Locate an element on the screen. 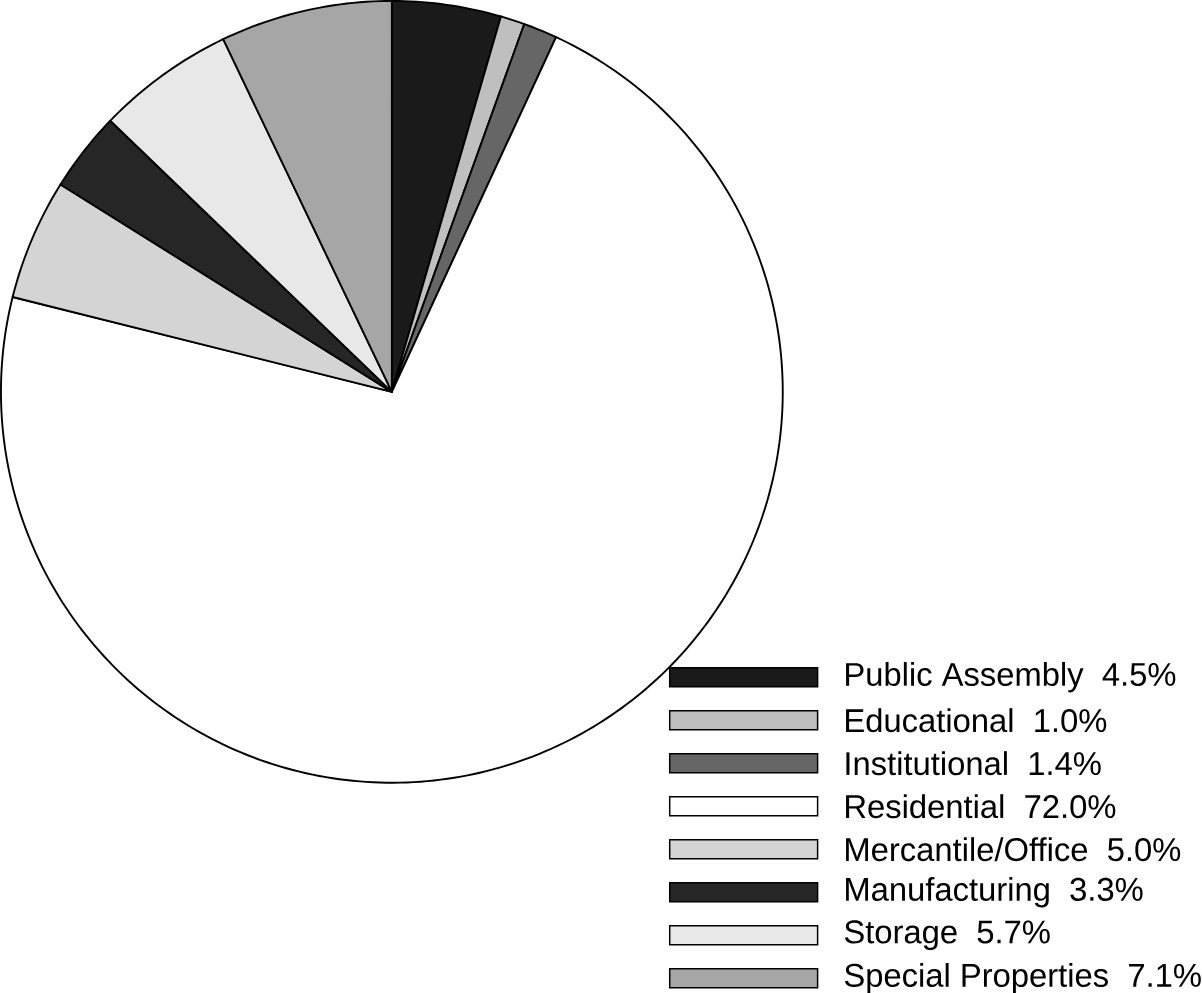  legend-label: Manufacturing is located at coordinates (947, 892).